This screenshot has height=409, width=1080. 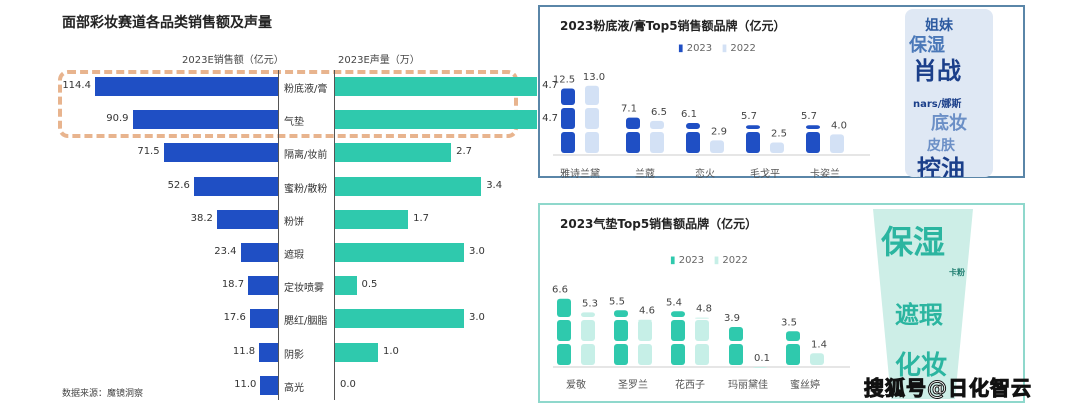 I want to click on value-label: 4.8, so click(x=704, y=309).